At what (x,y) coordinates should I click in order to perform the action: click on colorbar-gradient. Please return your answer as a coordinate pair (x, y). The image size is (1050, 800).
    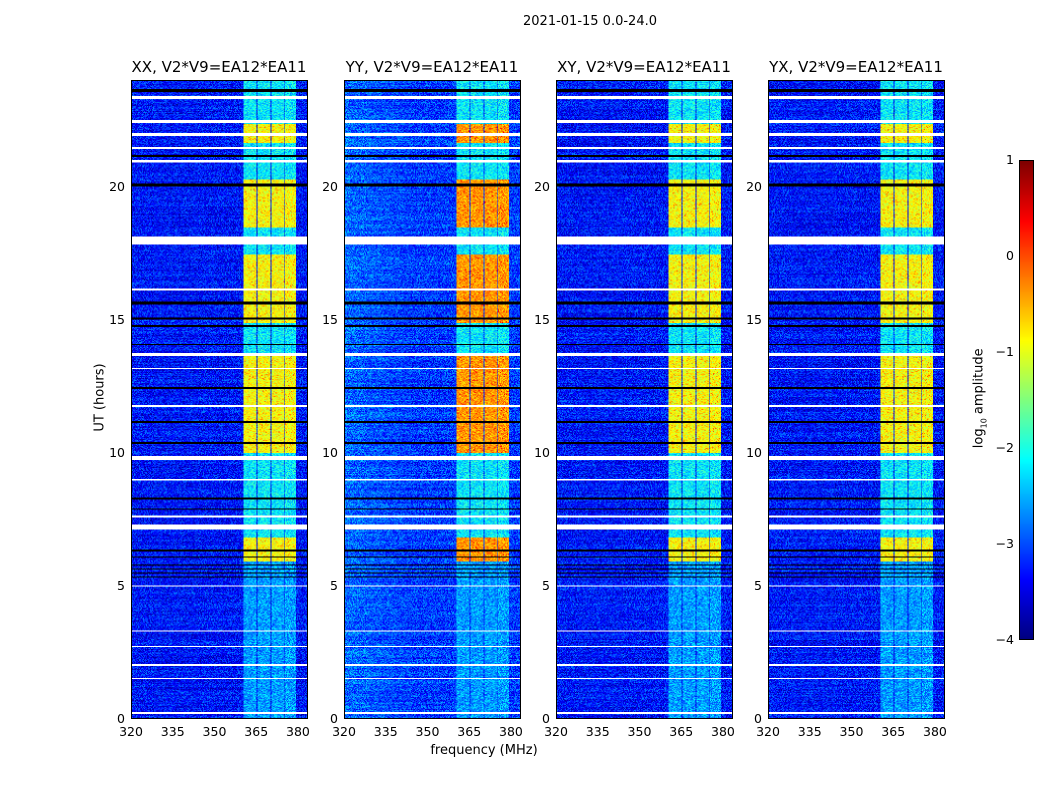
    Looking at the image, I should click on (1026, 400).